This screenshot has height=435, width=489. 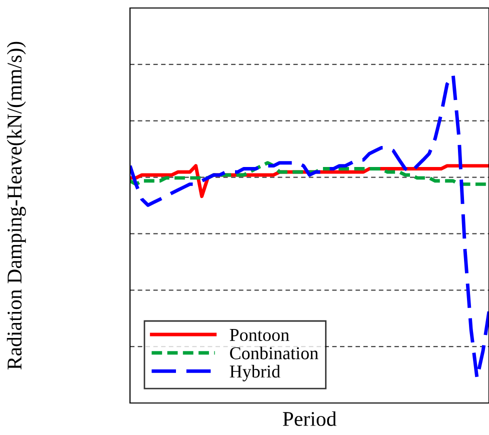 What do you see at coordinates (309, 418) in the screenshot?
I see `x-axis-title: Period` at bounding box center [309, 418].